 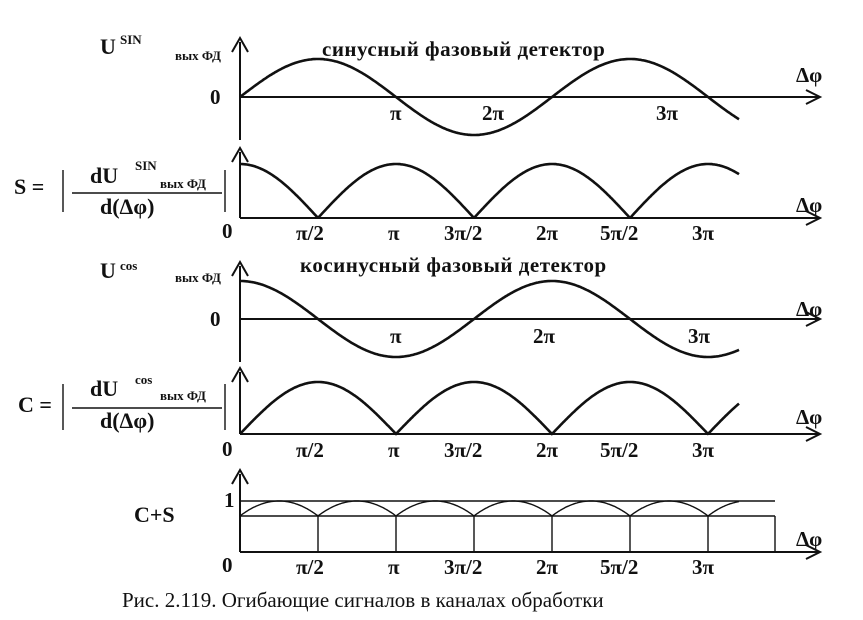 What do you see at coordinates (703, 450) in the screenshot?
I see `c-tick-label: 3π` at bounding box center [703, 450].